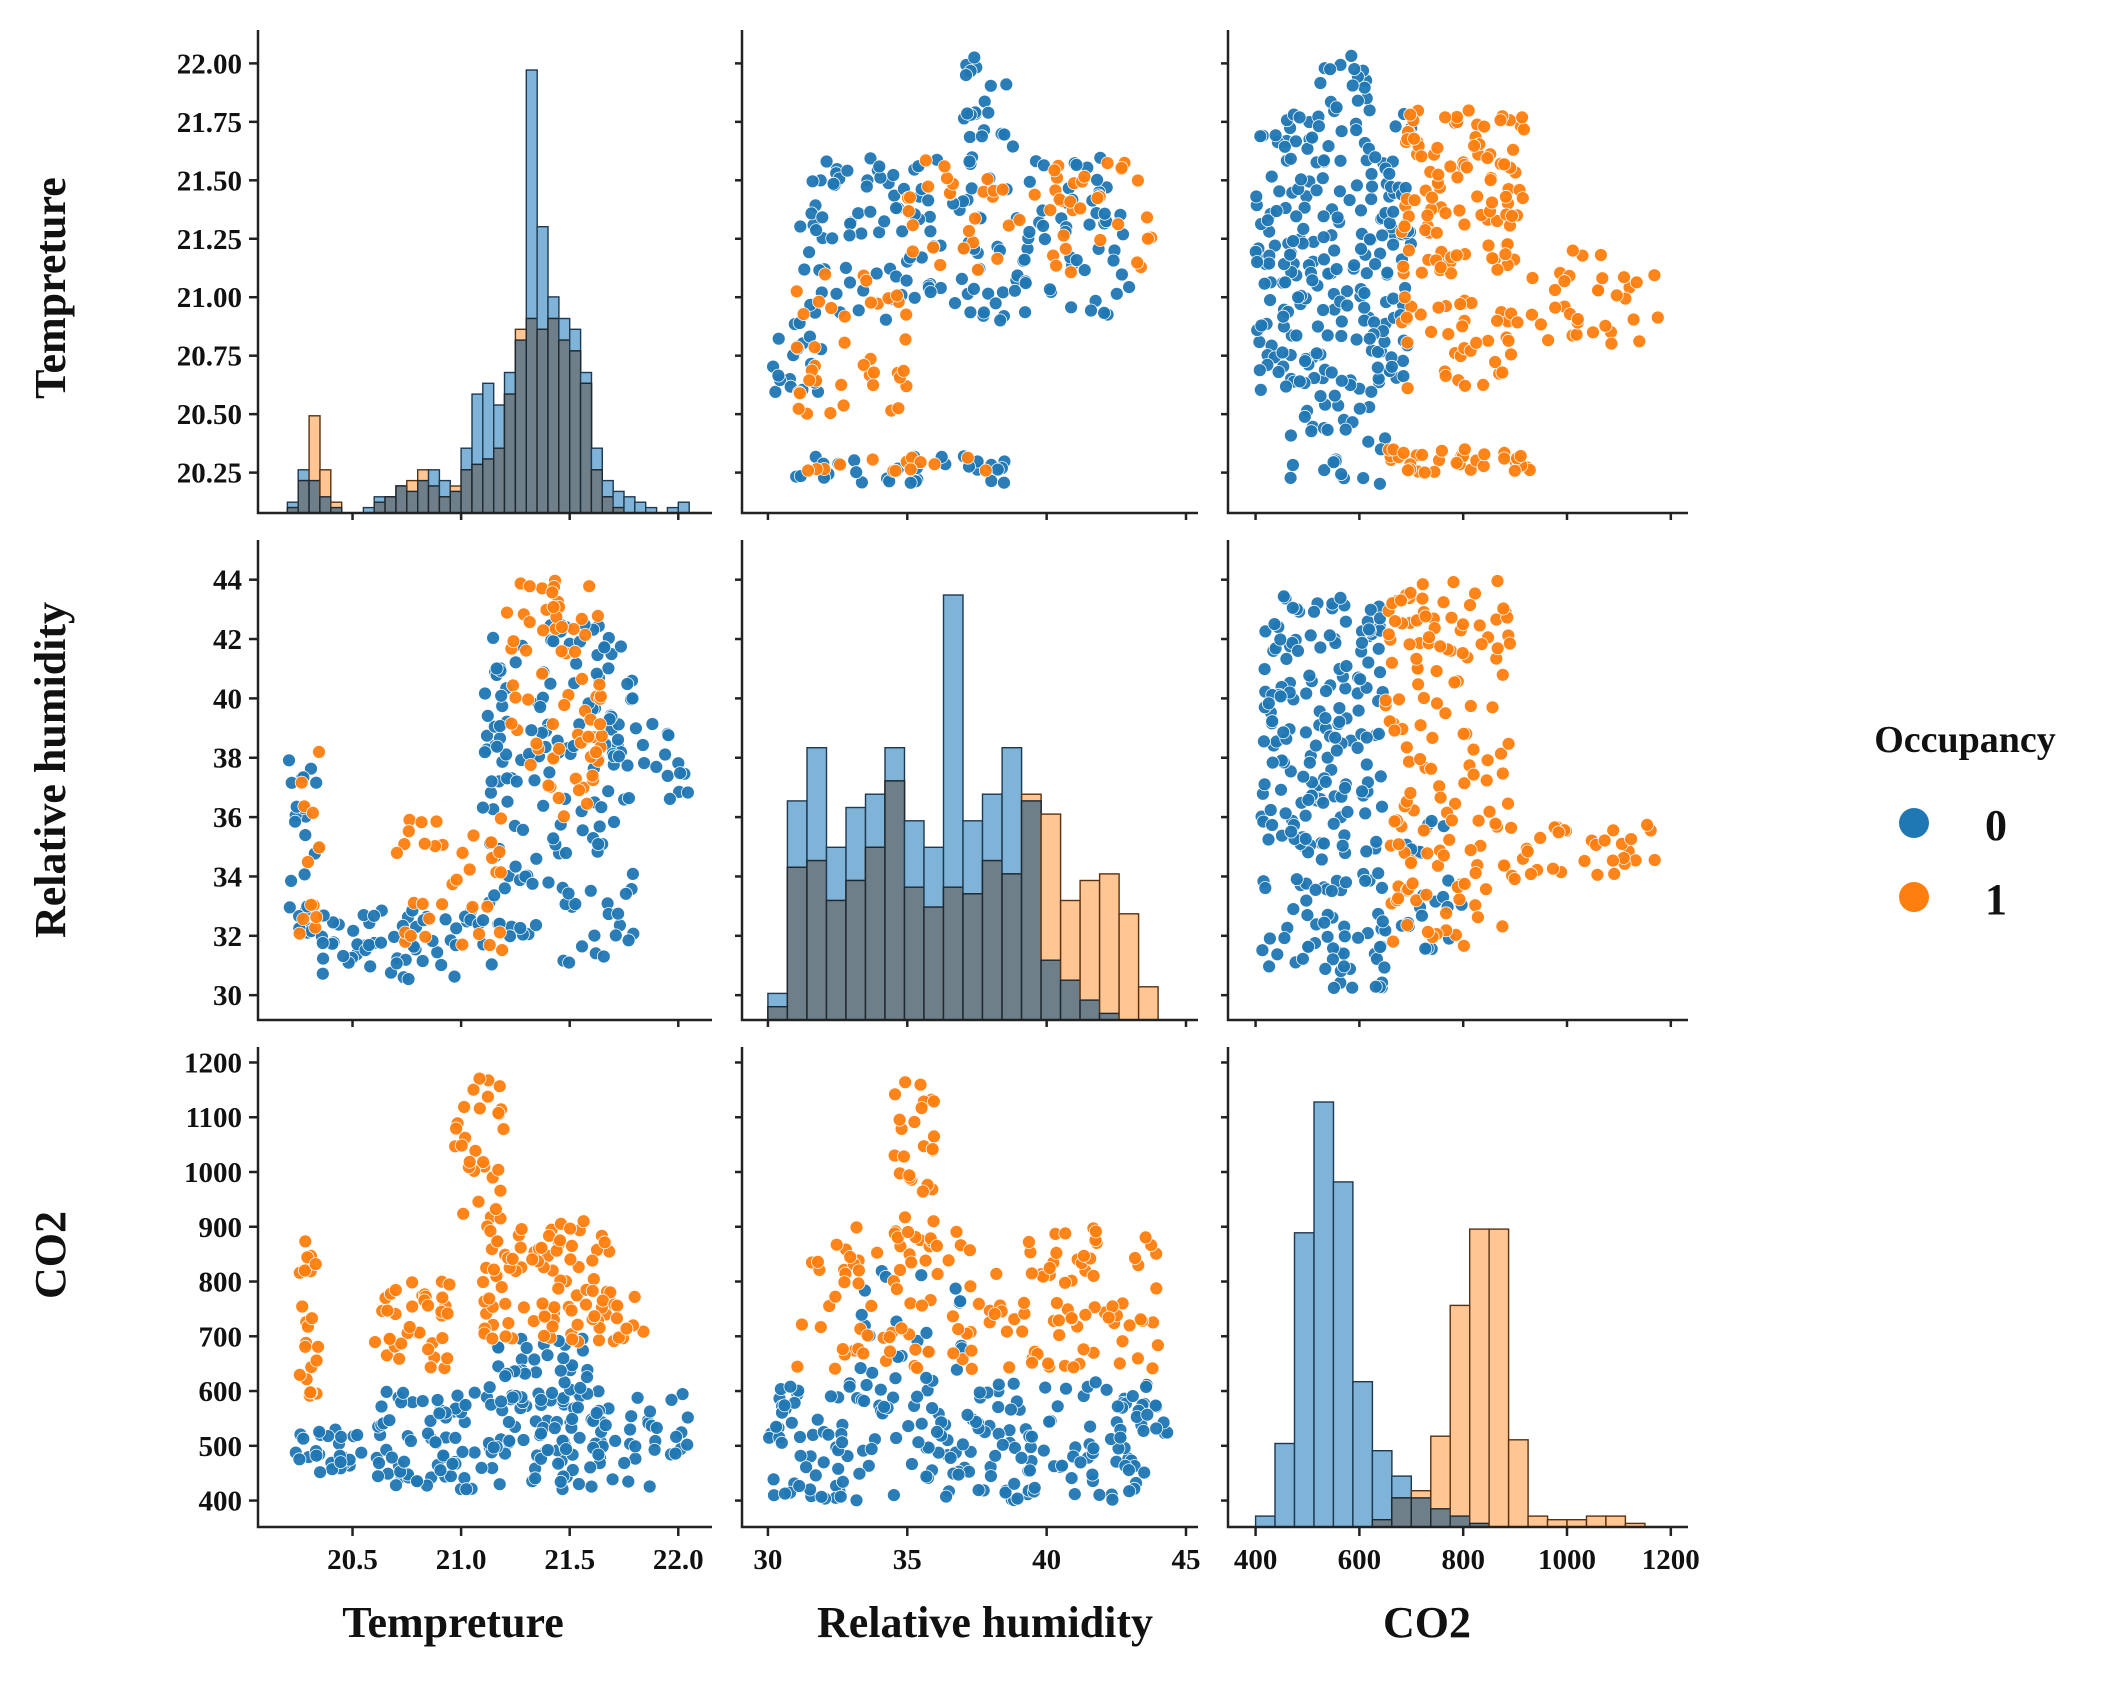  Describe the element at coordinates (484, 272) in the screenshot. I see `axis-frame-r0-c0` at that location.